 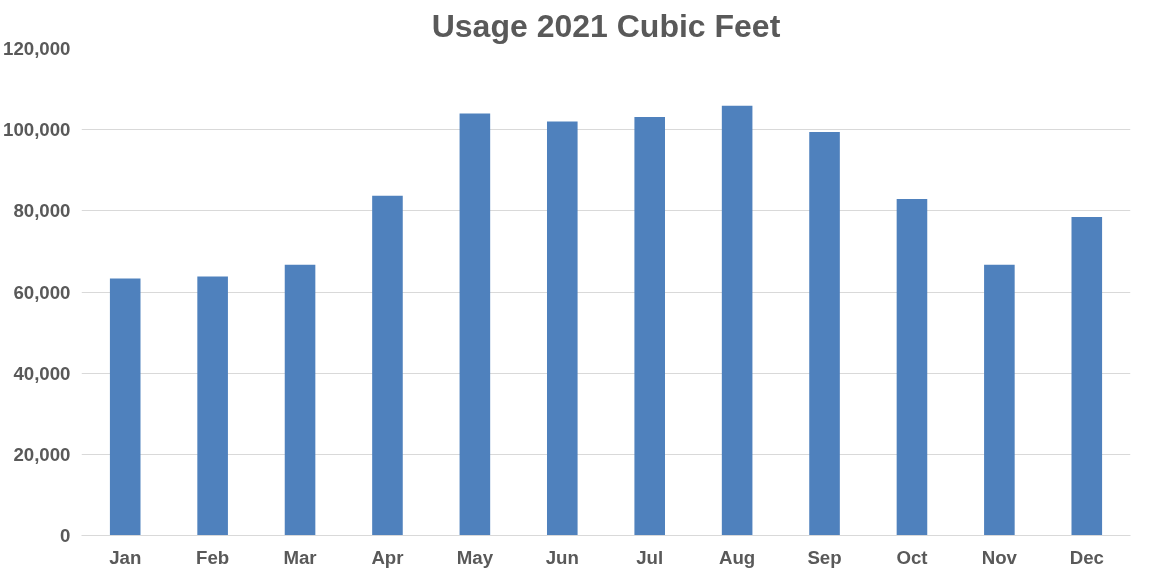 I want to click on x-tick-label: Jun, so click(x=562, y=557).